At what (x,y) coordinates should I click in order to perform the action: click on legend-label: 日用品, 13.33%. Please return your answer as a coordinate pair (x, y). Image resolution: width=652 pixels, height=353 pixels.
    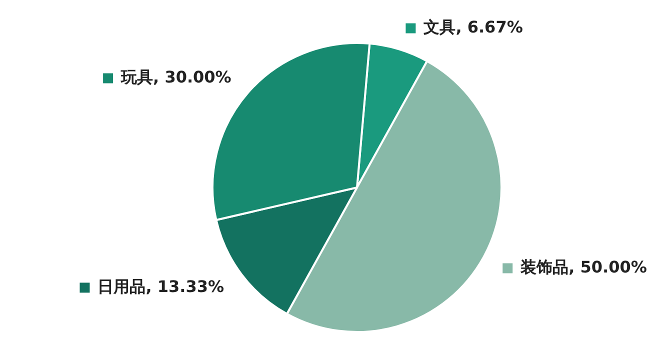
    Looking at the image, I should click on (161, 286).